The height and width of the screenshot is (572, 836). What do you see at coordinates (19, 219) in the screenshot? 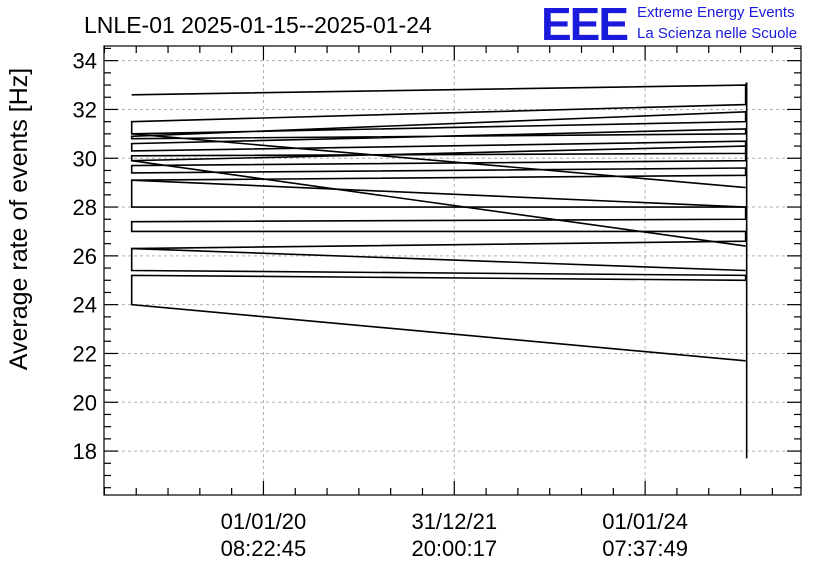
I see `y-axis-title: Average rate of events [Hz]` at bounding box center [19, 219].